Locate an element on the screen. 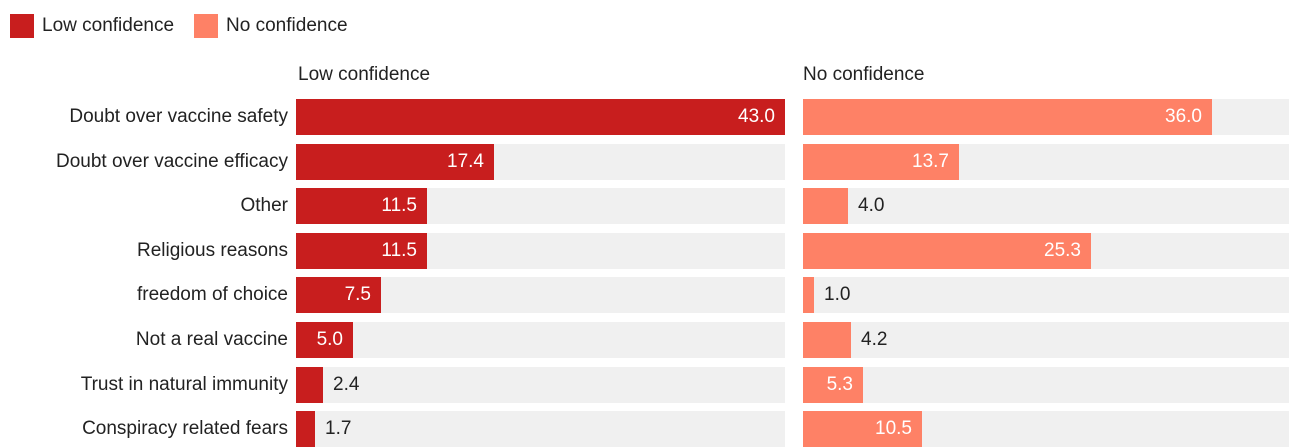 This screenshot has width=1289, height=447. legend-swatch-low-confidence is located at coordinates (22, 26).